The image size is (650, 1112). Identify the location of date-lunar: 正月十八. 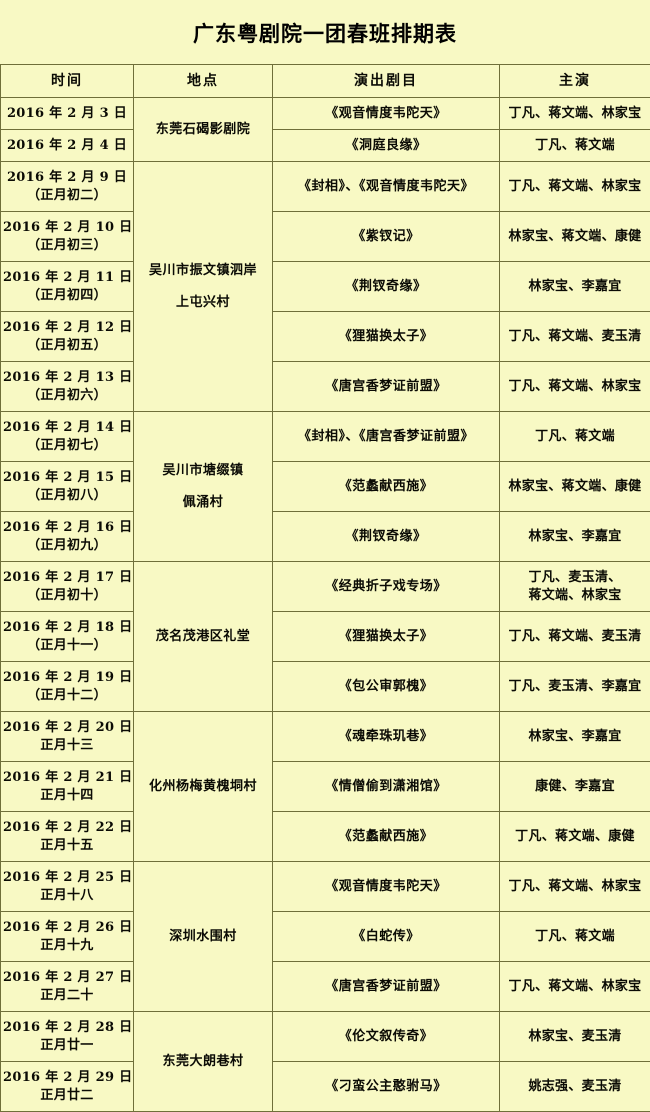
(67, 896).